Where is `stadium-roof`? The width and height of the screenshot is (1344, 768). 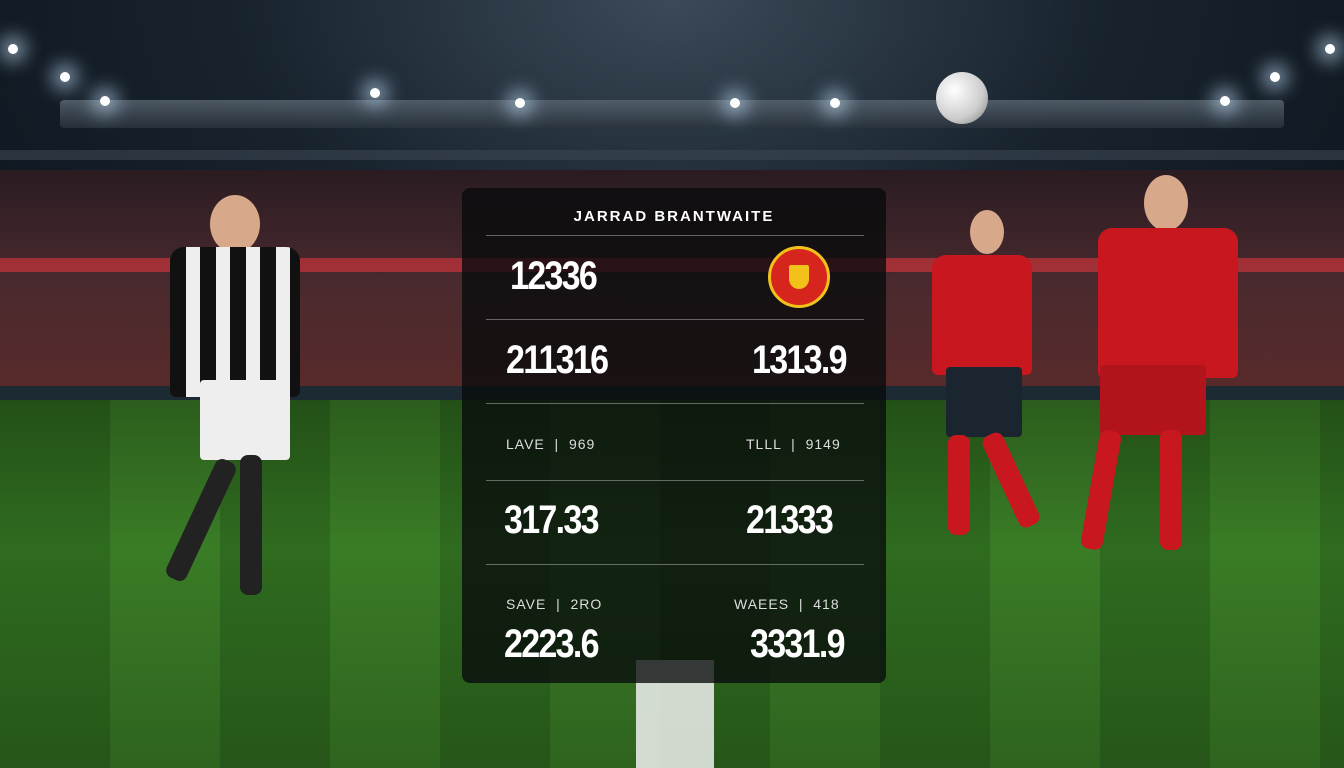 stadium-roof is located at coordinates (672, 114).